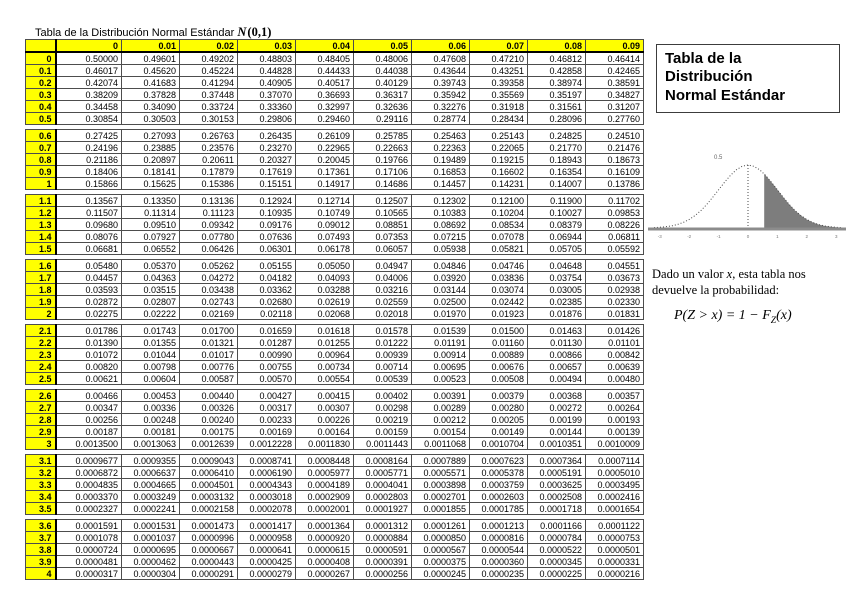 This screenshot has height=599, width=848. Describe the element at coordinates (498, 289) in the screenshot. I see `table-cell: 0.03074` at that location.